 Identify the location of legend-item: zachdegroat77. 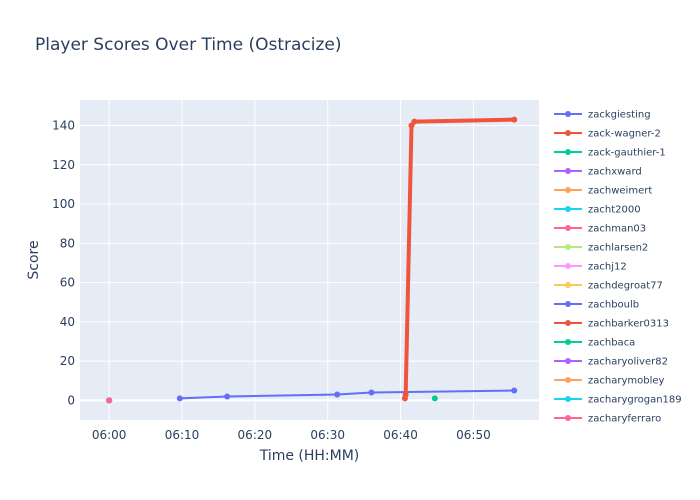
(608, 286).